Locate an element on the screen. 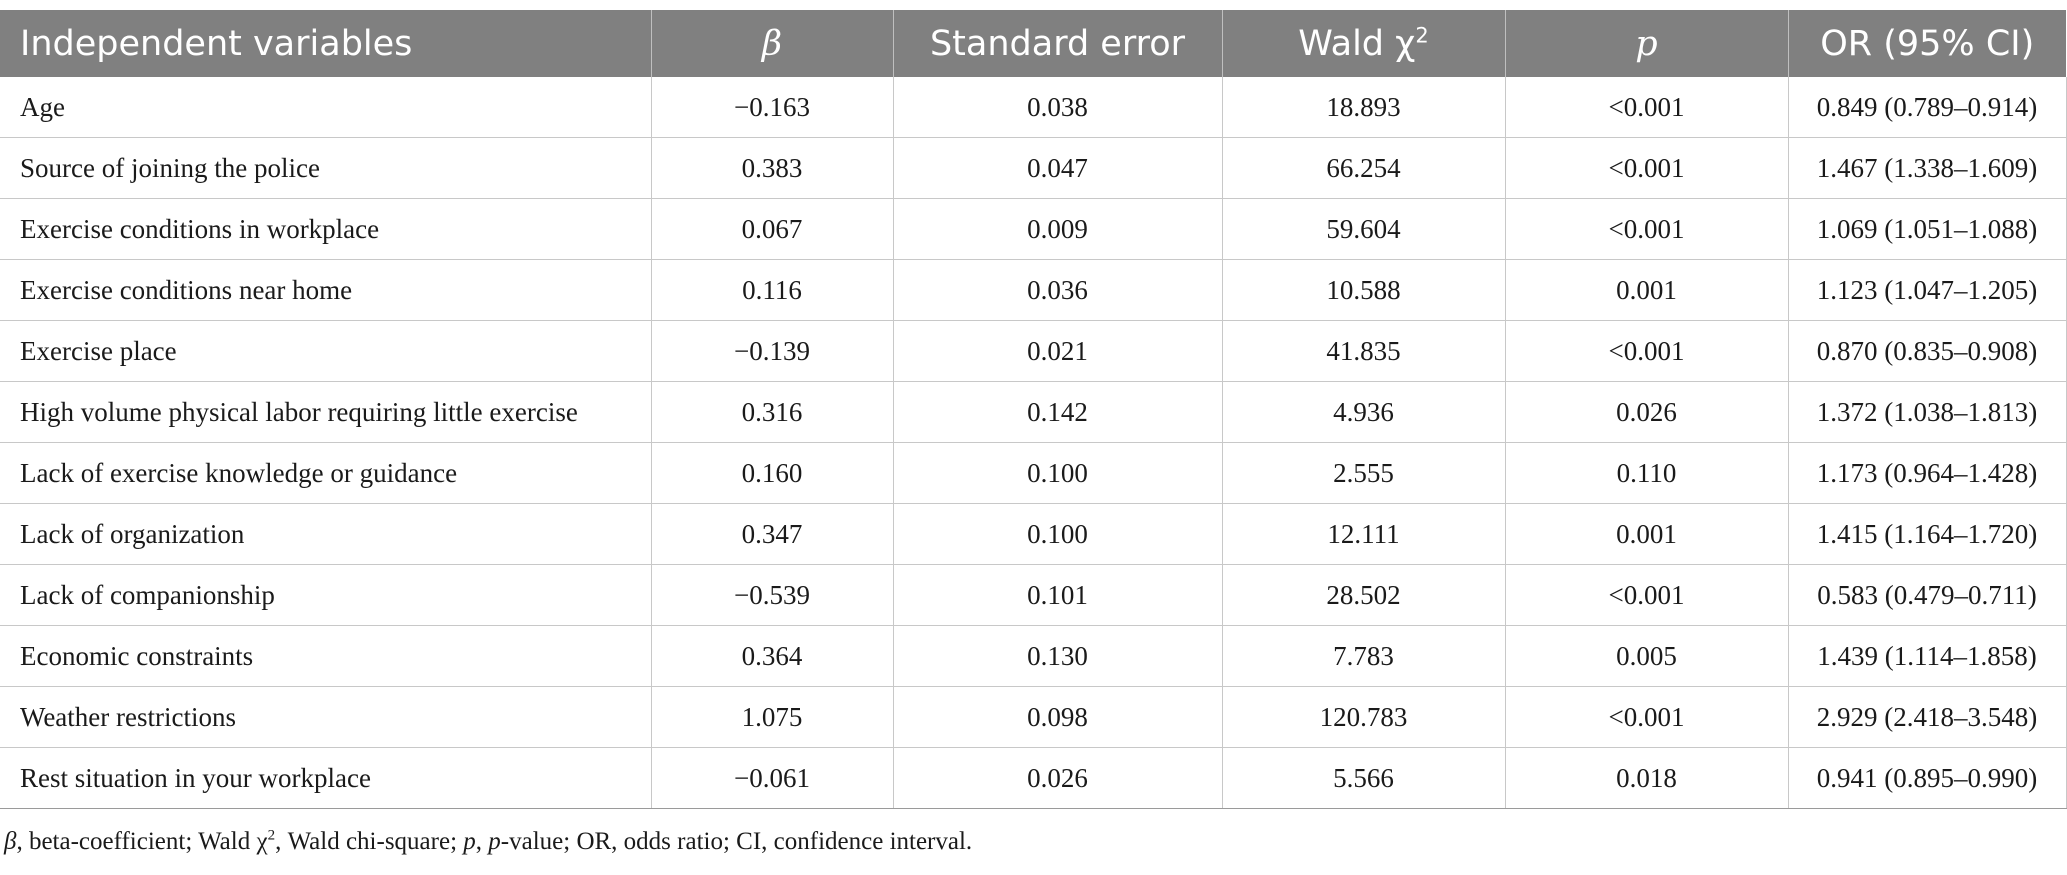 Image resolution: width=2067 pixels, height=875 pixels. cell-or-ci: 1.123 (1.047–1.205) is located at coordinates (1927, 290).